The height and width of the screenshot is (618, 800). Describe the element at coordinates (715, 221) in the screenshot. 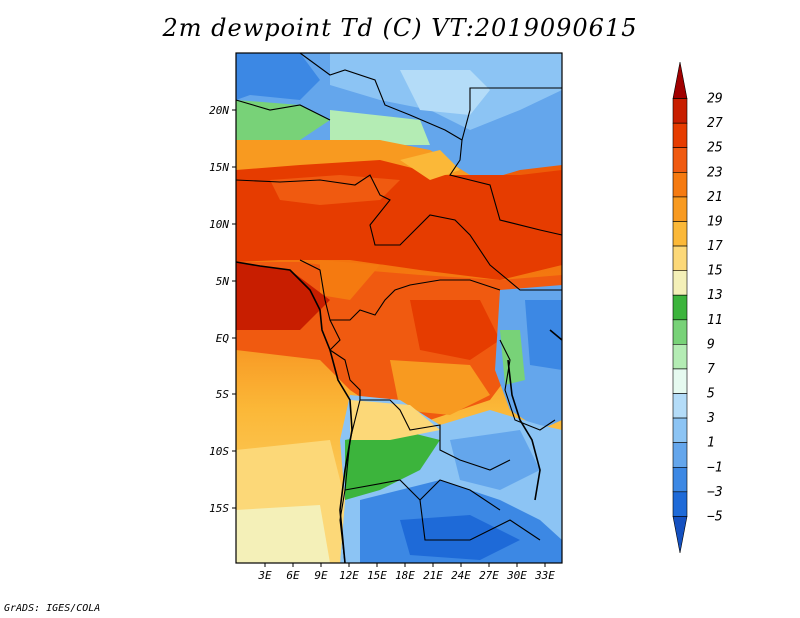

I see `colorbar-label: 19` at that location.